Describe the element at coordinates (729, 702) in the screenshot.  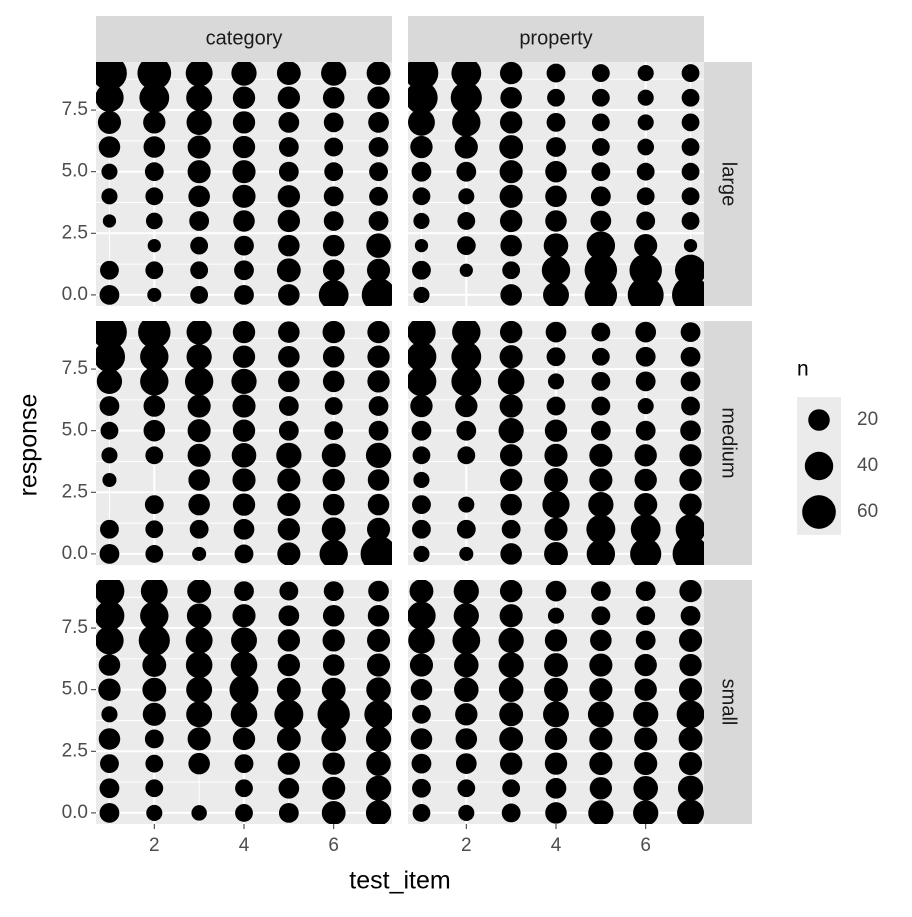
I see `facet-label: small` at that location.